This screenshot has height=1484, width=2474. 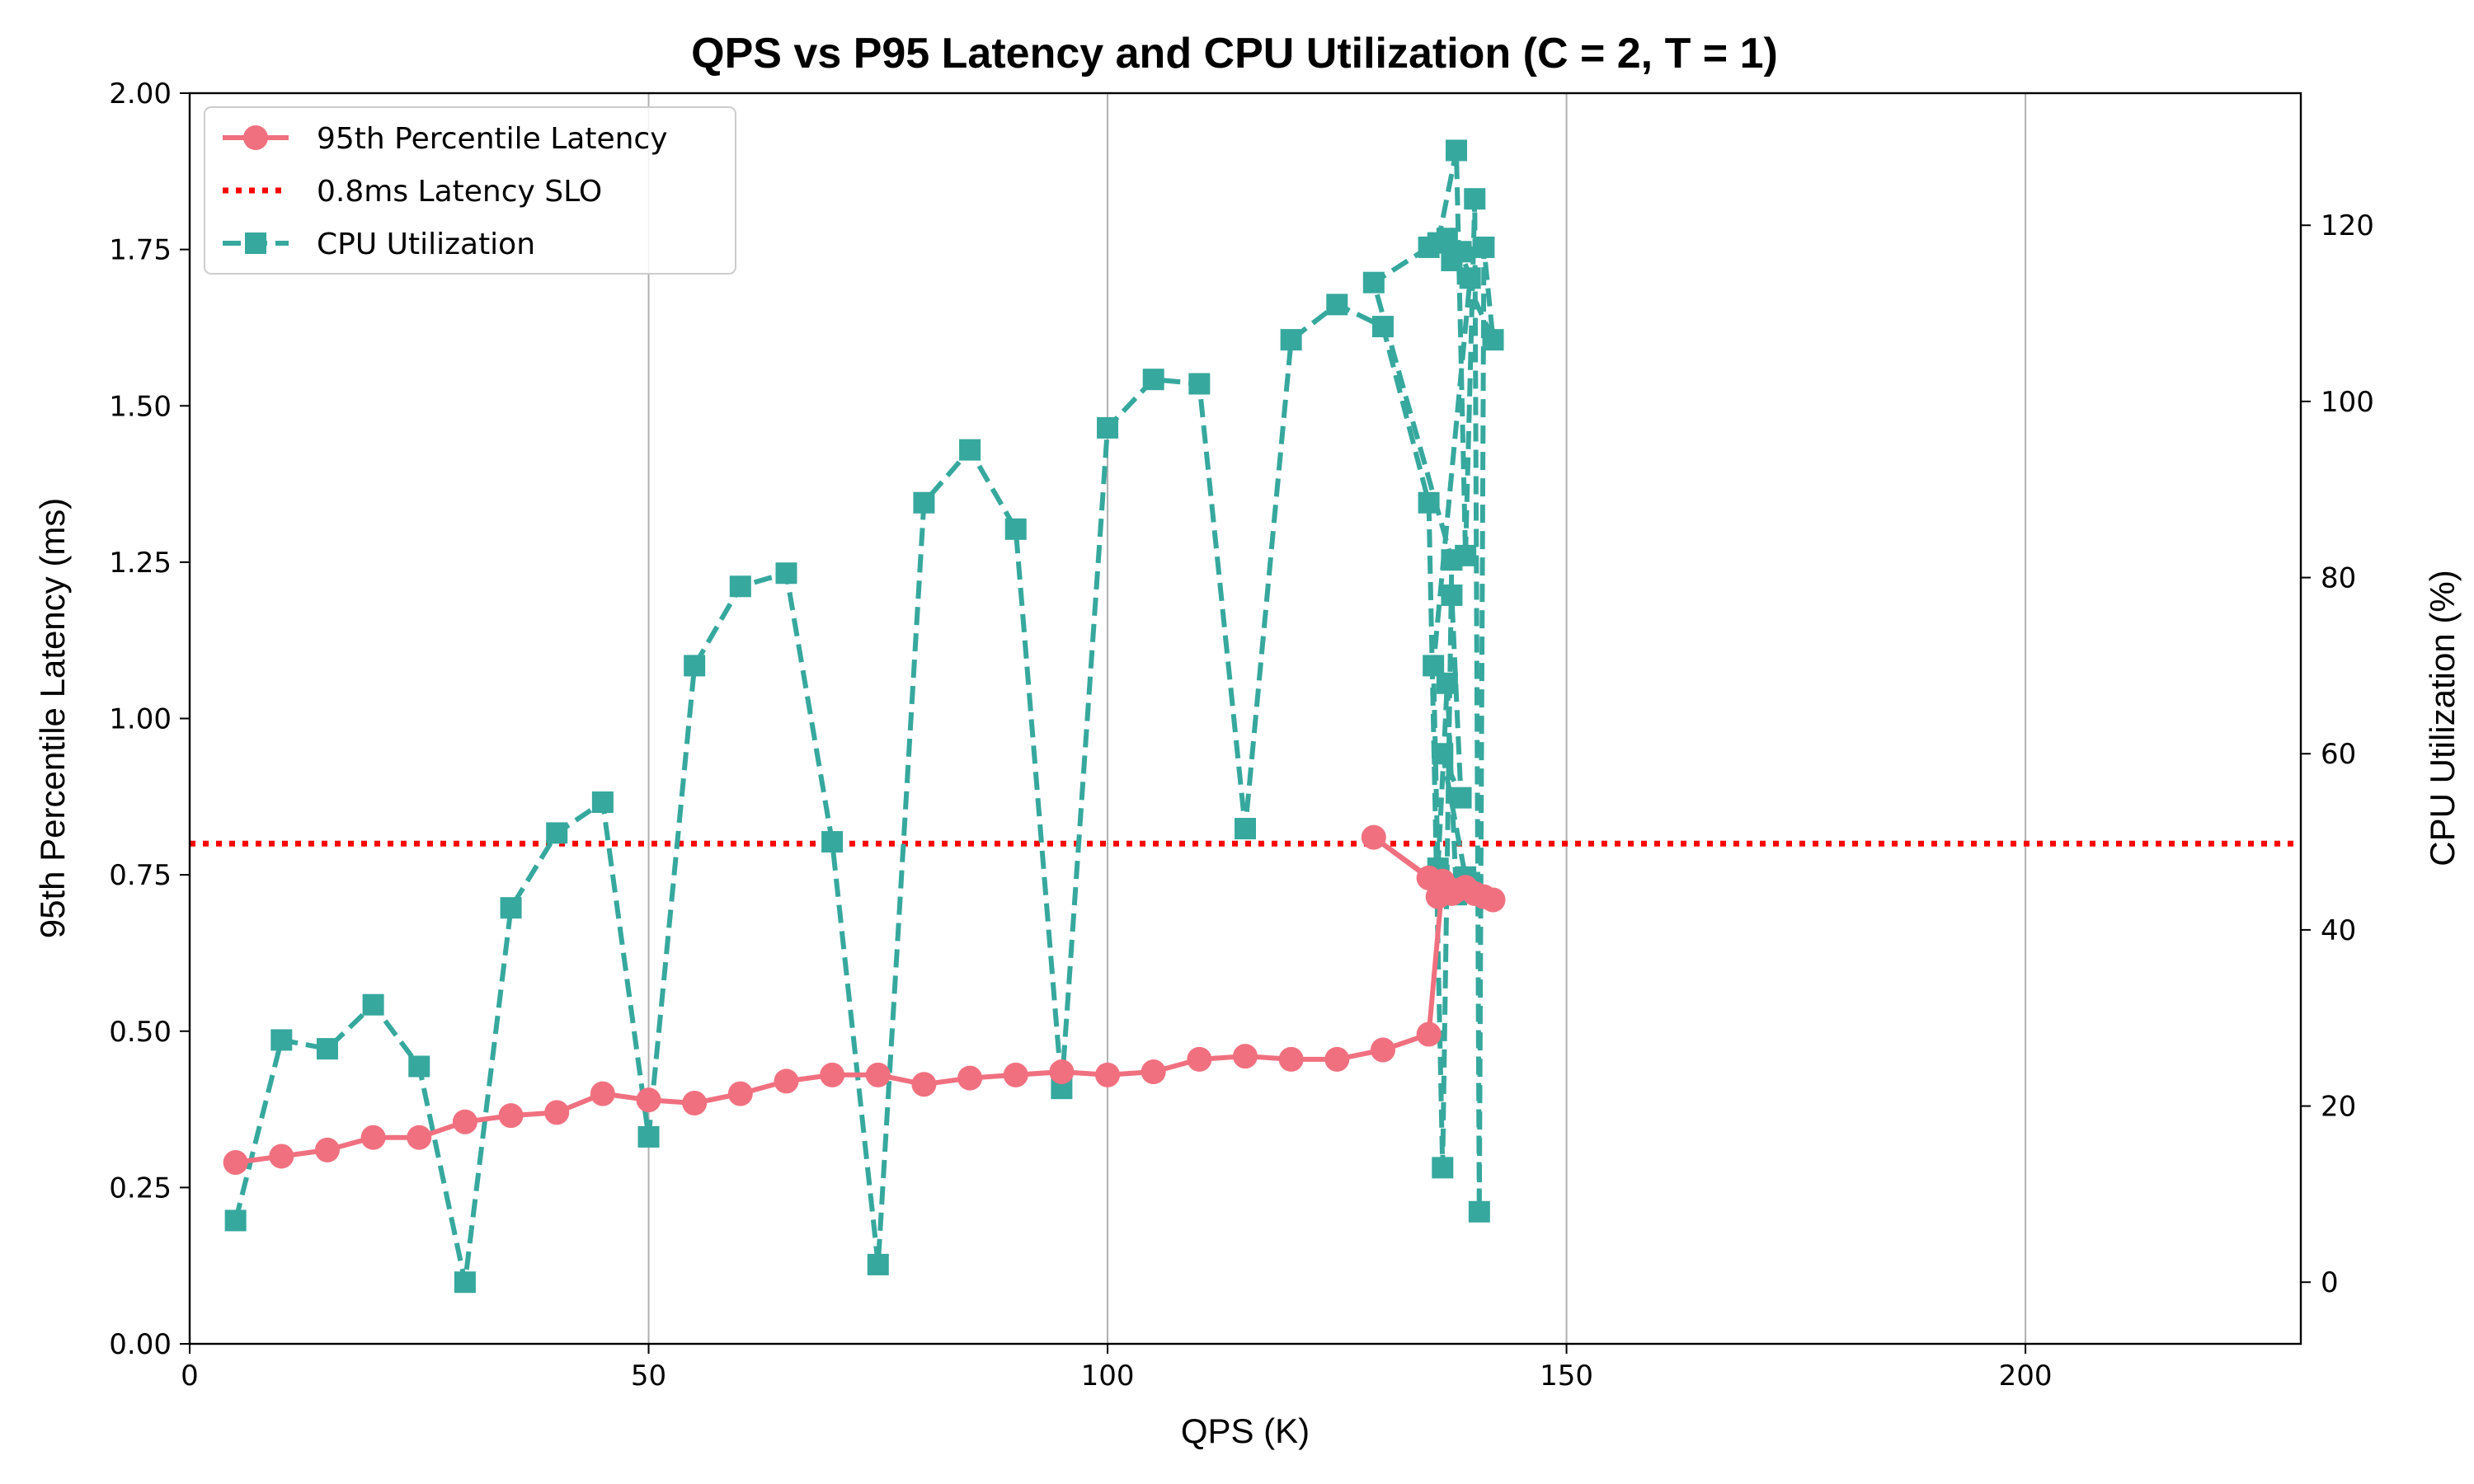 I want to click on legend-latency-marker, so click(x=255, y=137).